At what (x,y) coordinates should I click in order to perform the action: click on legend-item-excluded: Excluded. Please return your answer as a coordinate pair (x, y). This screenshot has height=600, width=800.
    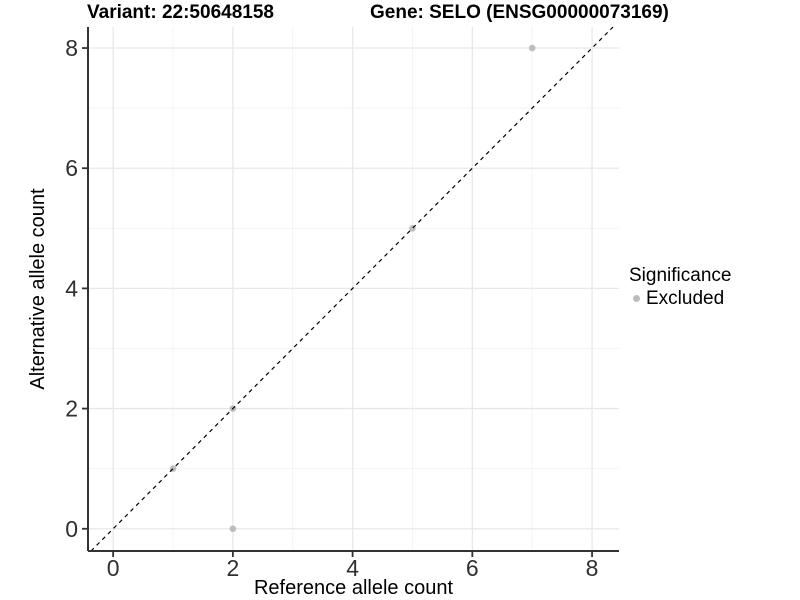
    Looking at the image, I should click on (680, 298).